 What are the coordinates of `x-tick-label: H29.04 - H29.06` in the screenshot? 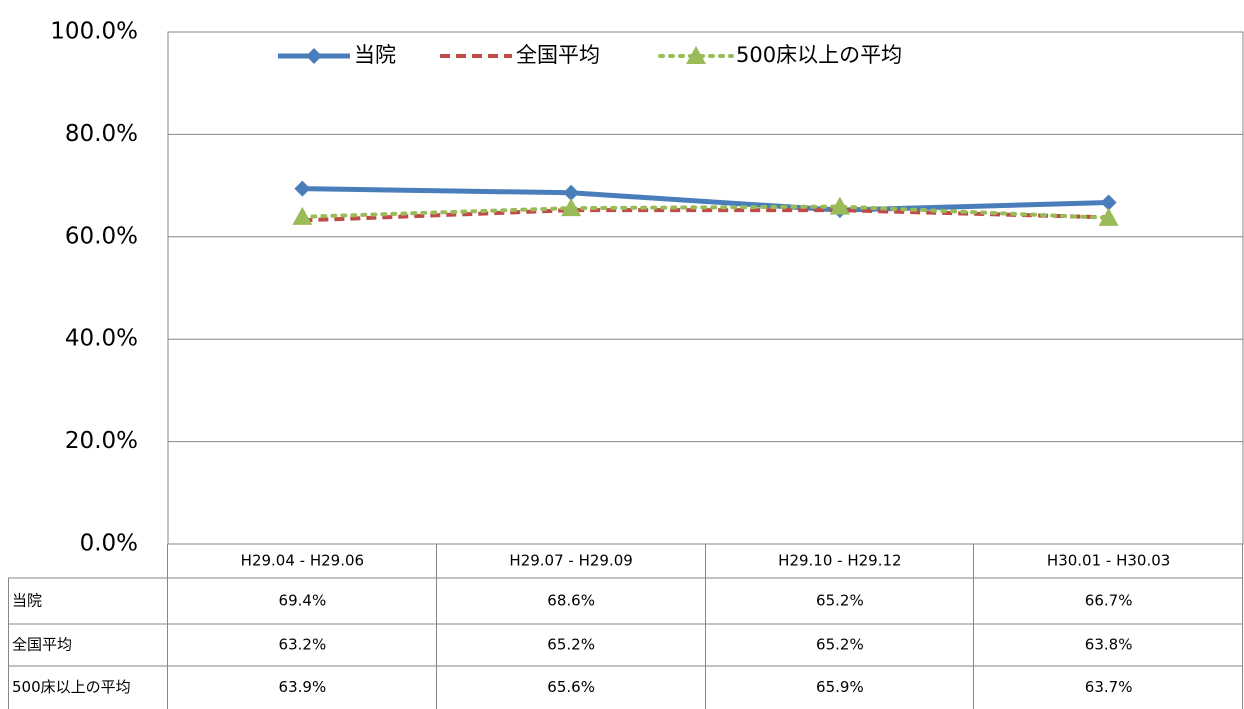 It's located at (302, 561).